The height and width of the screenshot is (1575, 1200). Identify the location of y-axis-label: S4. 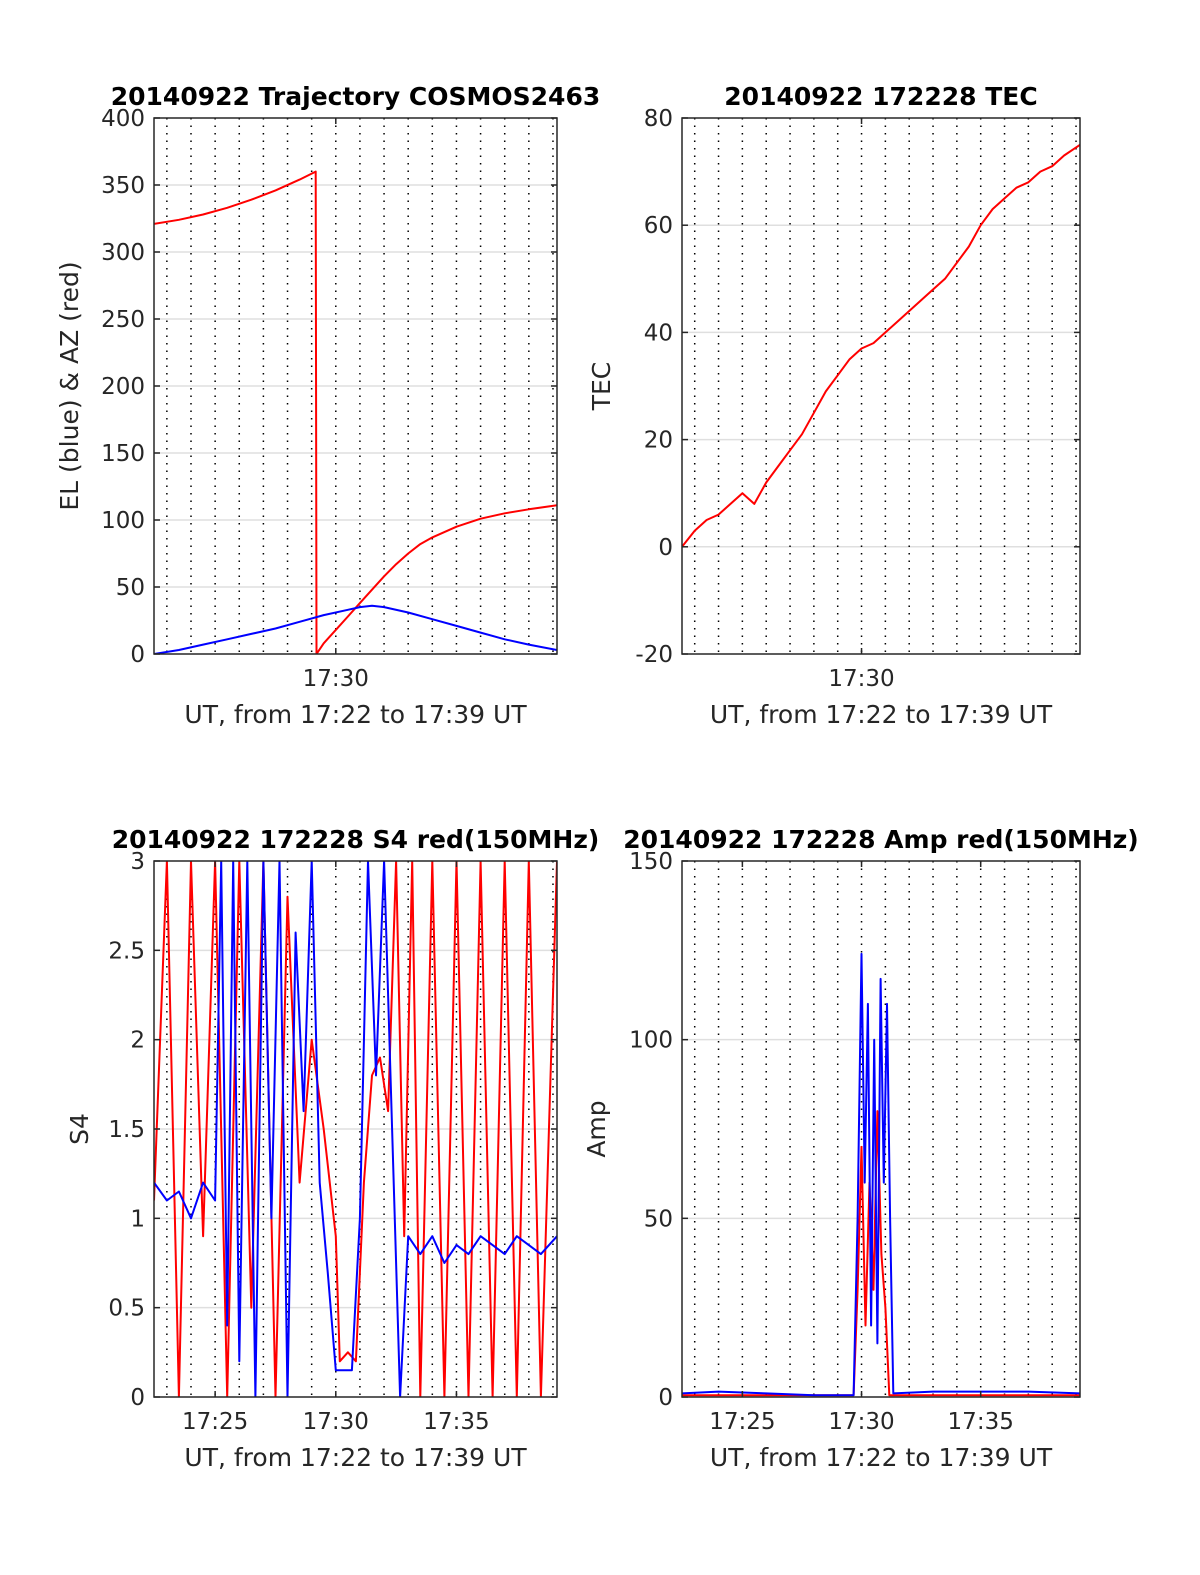
(79, 1129).